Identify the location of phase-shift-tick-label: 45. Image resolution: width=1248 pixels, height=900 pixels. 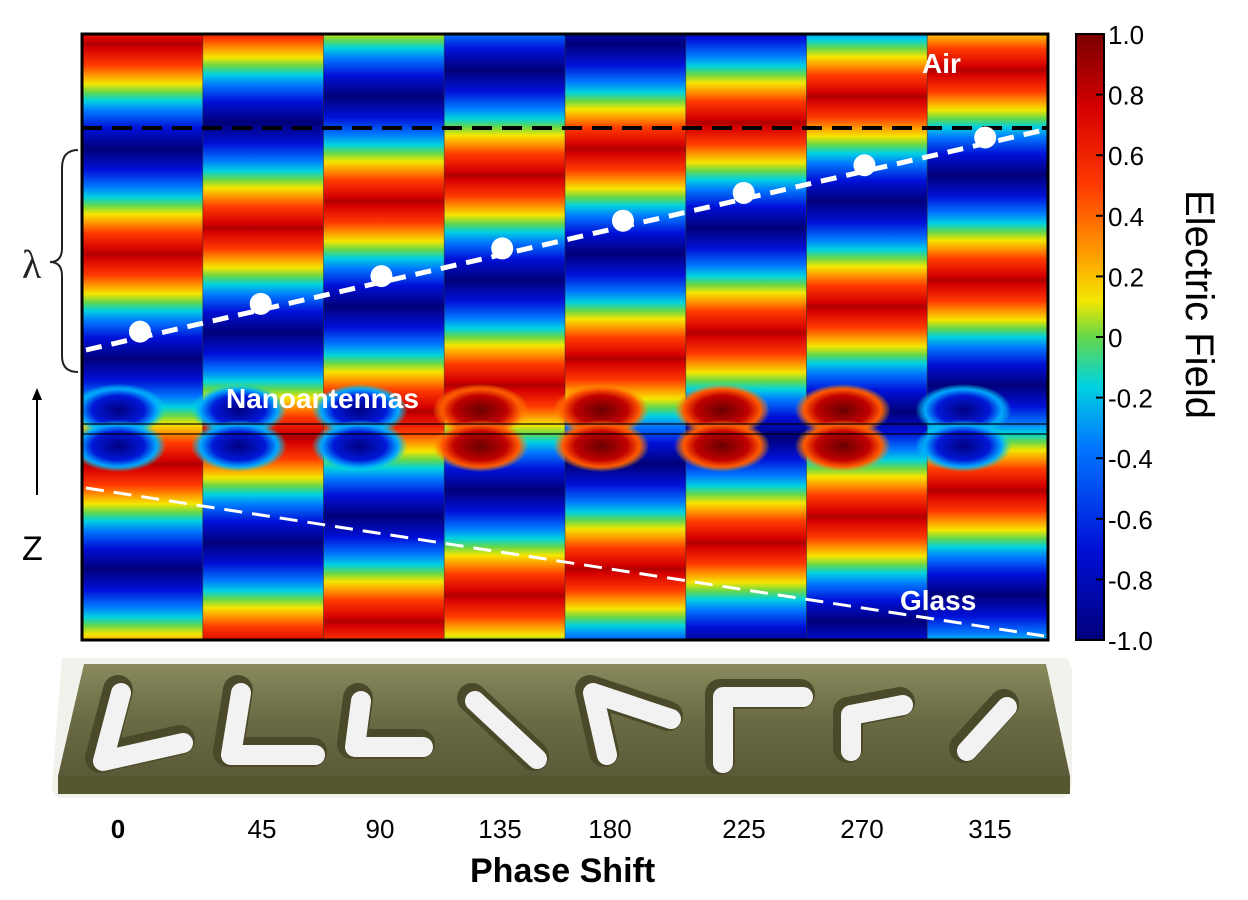
(262, 829).